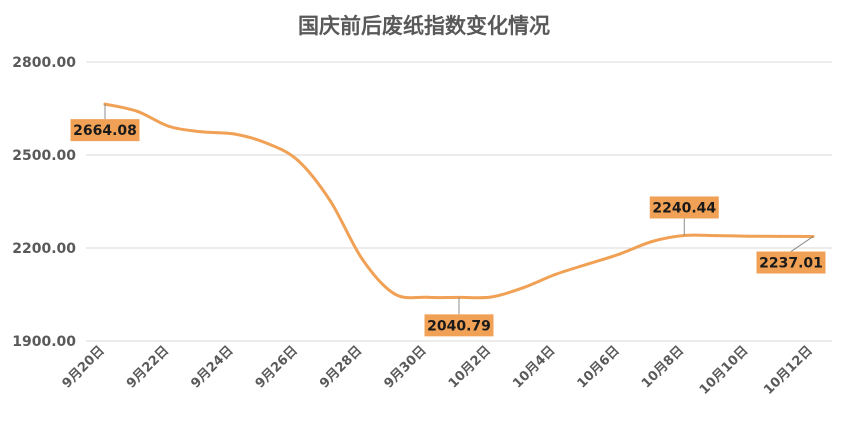  What do you see at coordinates (405, 367) in the screenshot?
I see `x-tick-label: 9月30日` at bounding box center [405, 367].